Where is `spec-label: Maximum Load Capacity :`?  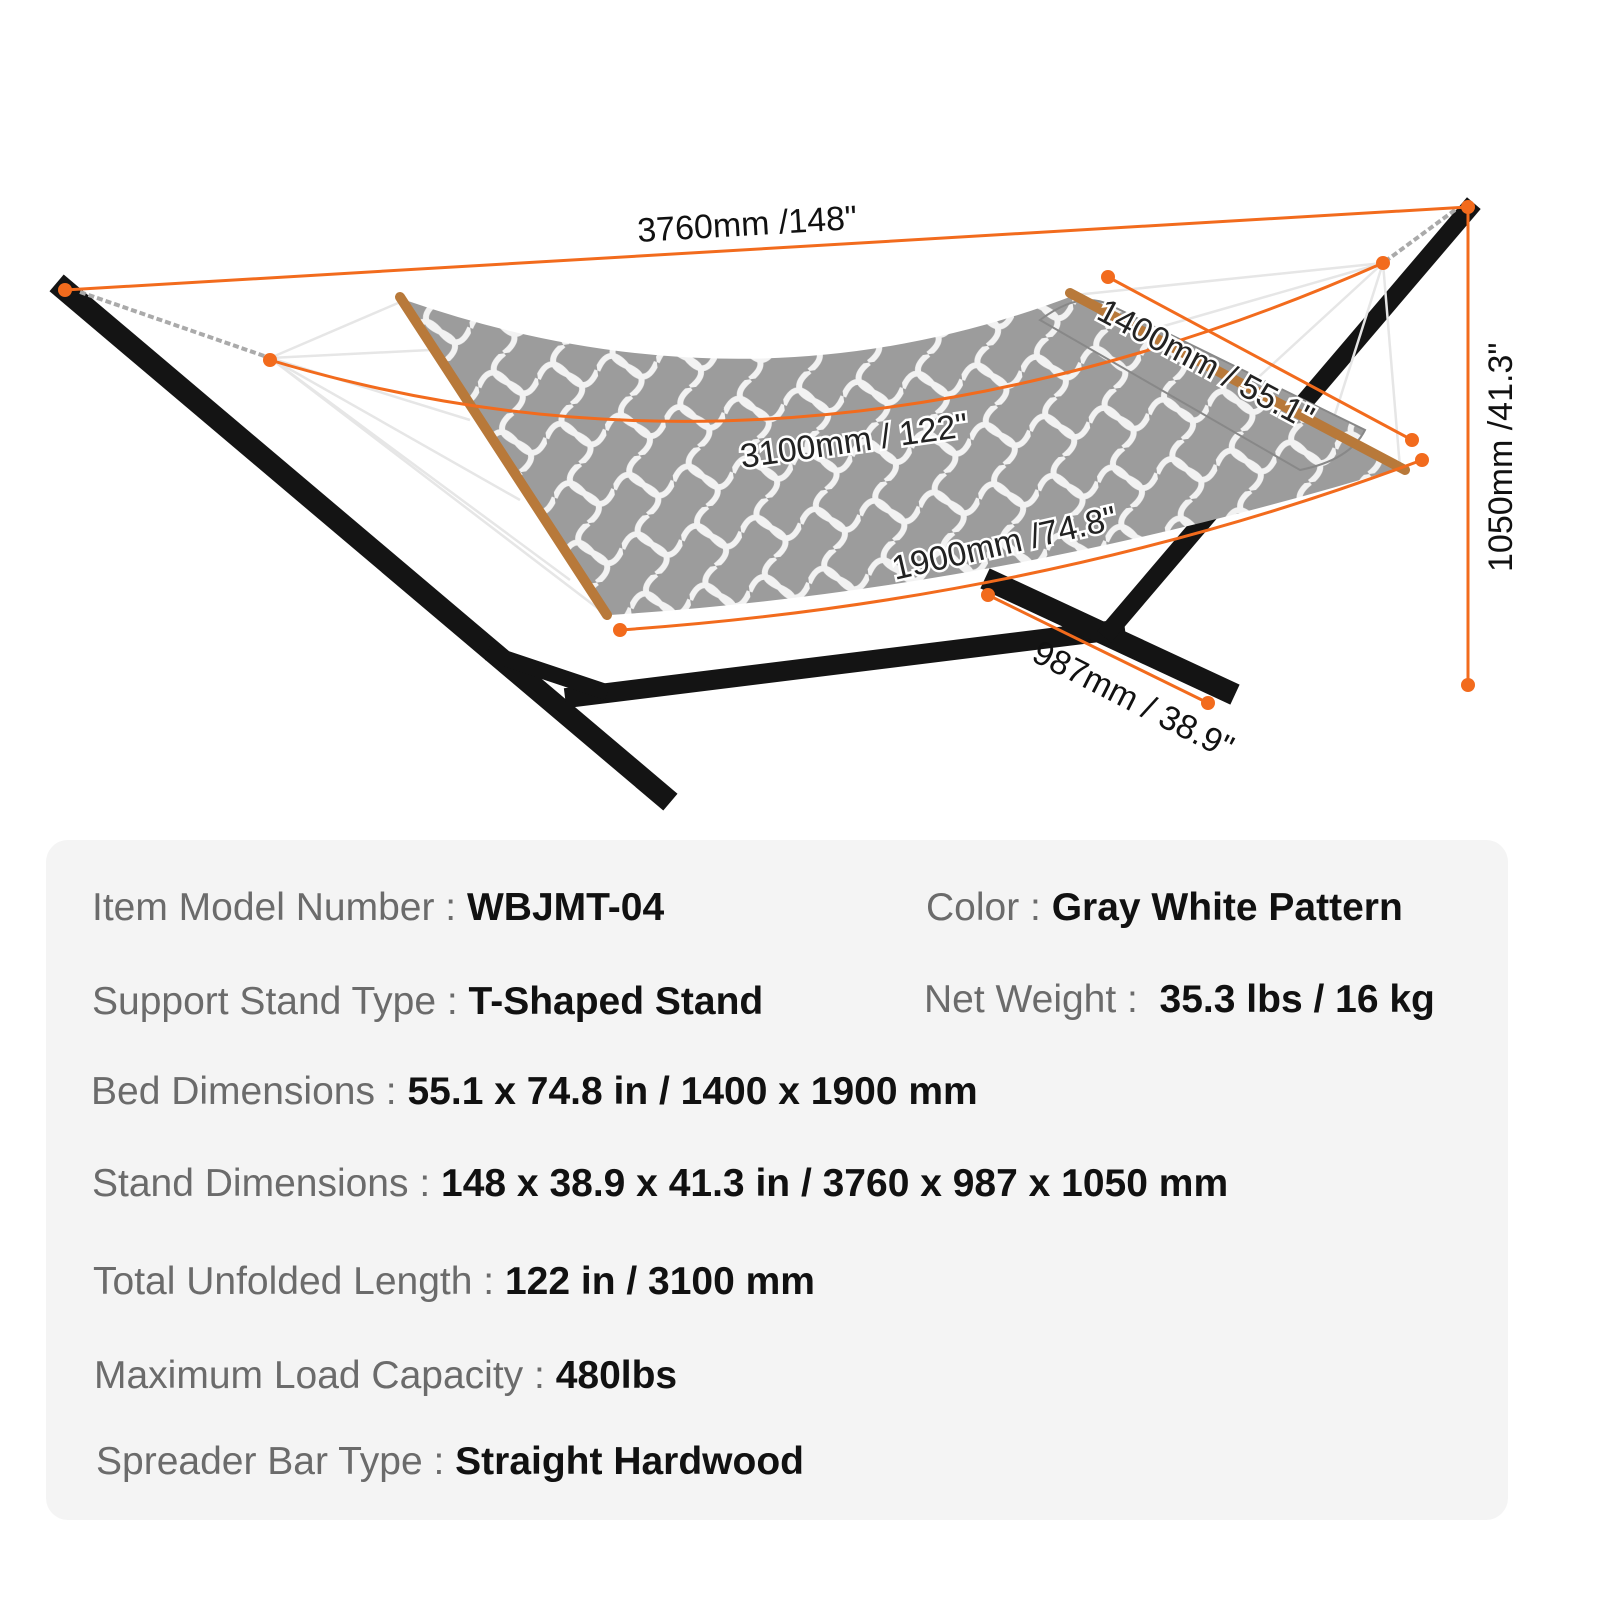
spec-label: Maximum Load Capacity : is located at coordinates (325, 1375).